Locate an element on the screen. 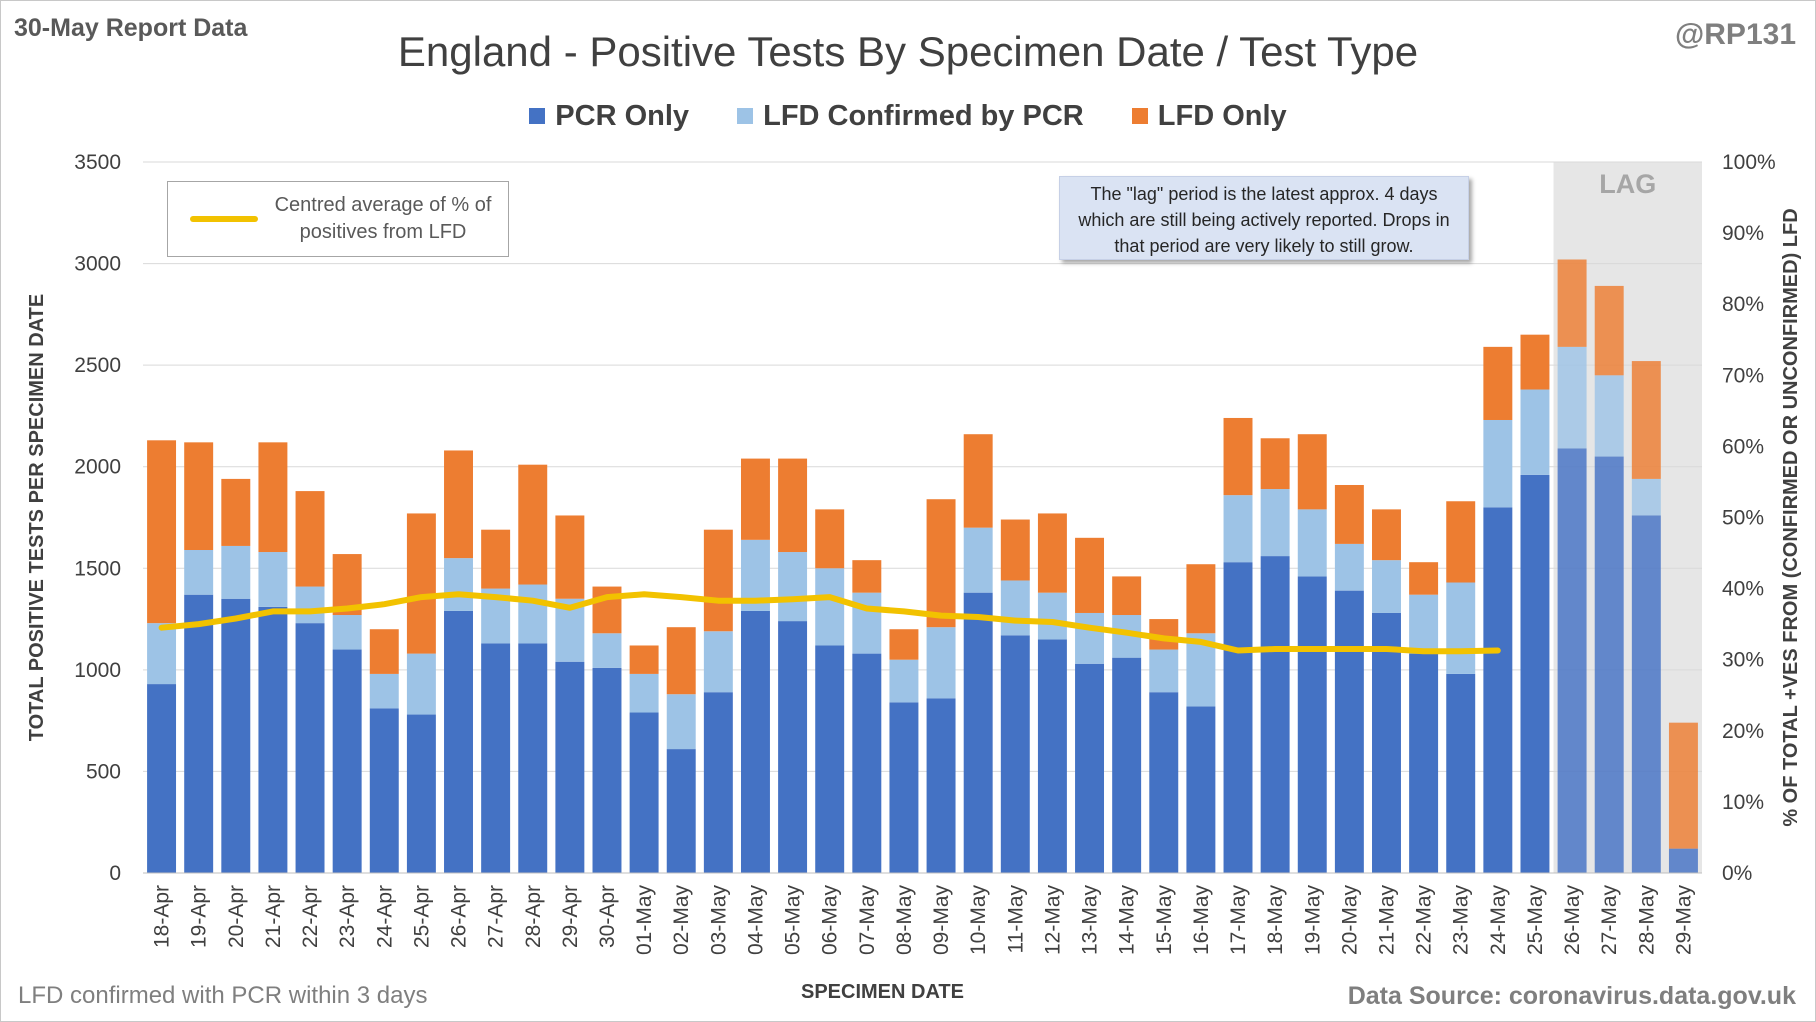 This screenshot has width=1816, height=1022. y2-tick-label: 30% is located at coordinates (1743, 660).